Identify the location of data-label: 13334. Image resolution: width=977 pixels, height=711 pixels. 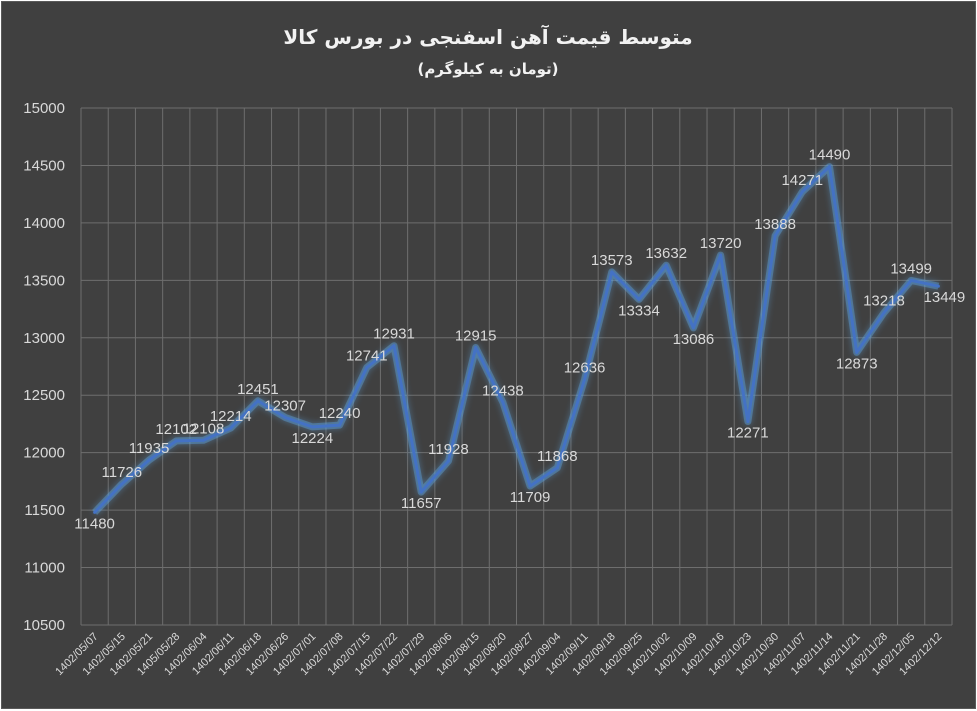
(639, 310).